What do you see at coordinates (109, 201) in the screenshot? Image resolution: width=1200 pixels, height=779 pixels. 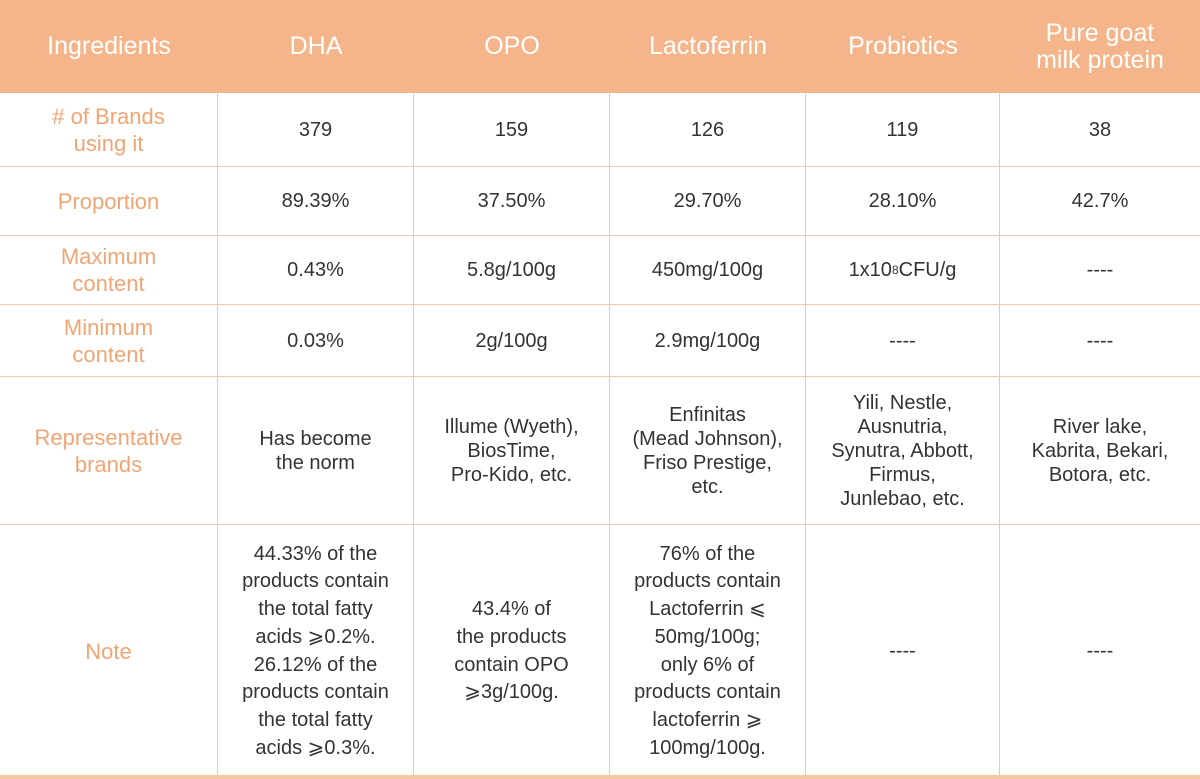 I see `row-label-proportion: Proportion` at bounding box center [109, 201].